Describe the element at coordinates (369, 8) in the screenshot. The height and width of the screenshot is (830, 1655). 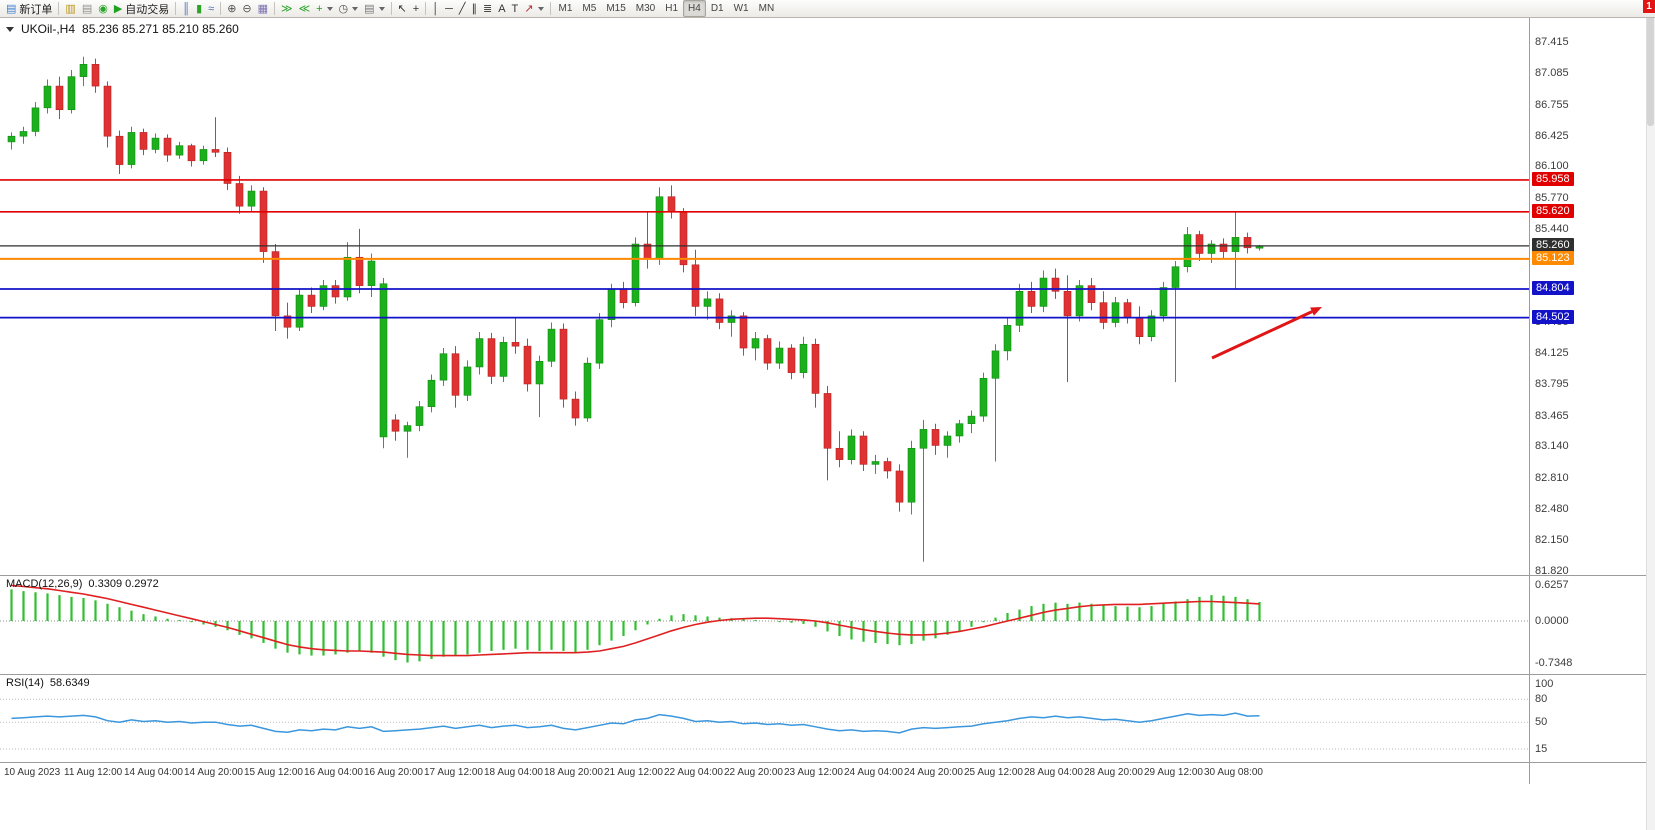
I see `templates-icon: ▤` at that location.